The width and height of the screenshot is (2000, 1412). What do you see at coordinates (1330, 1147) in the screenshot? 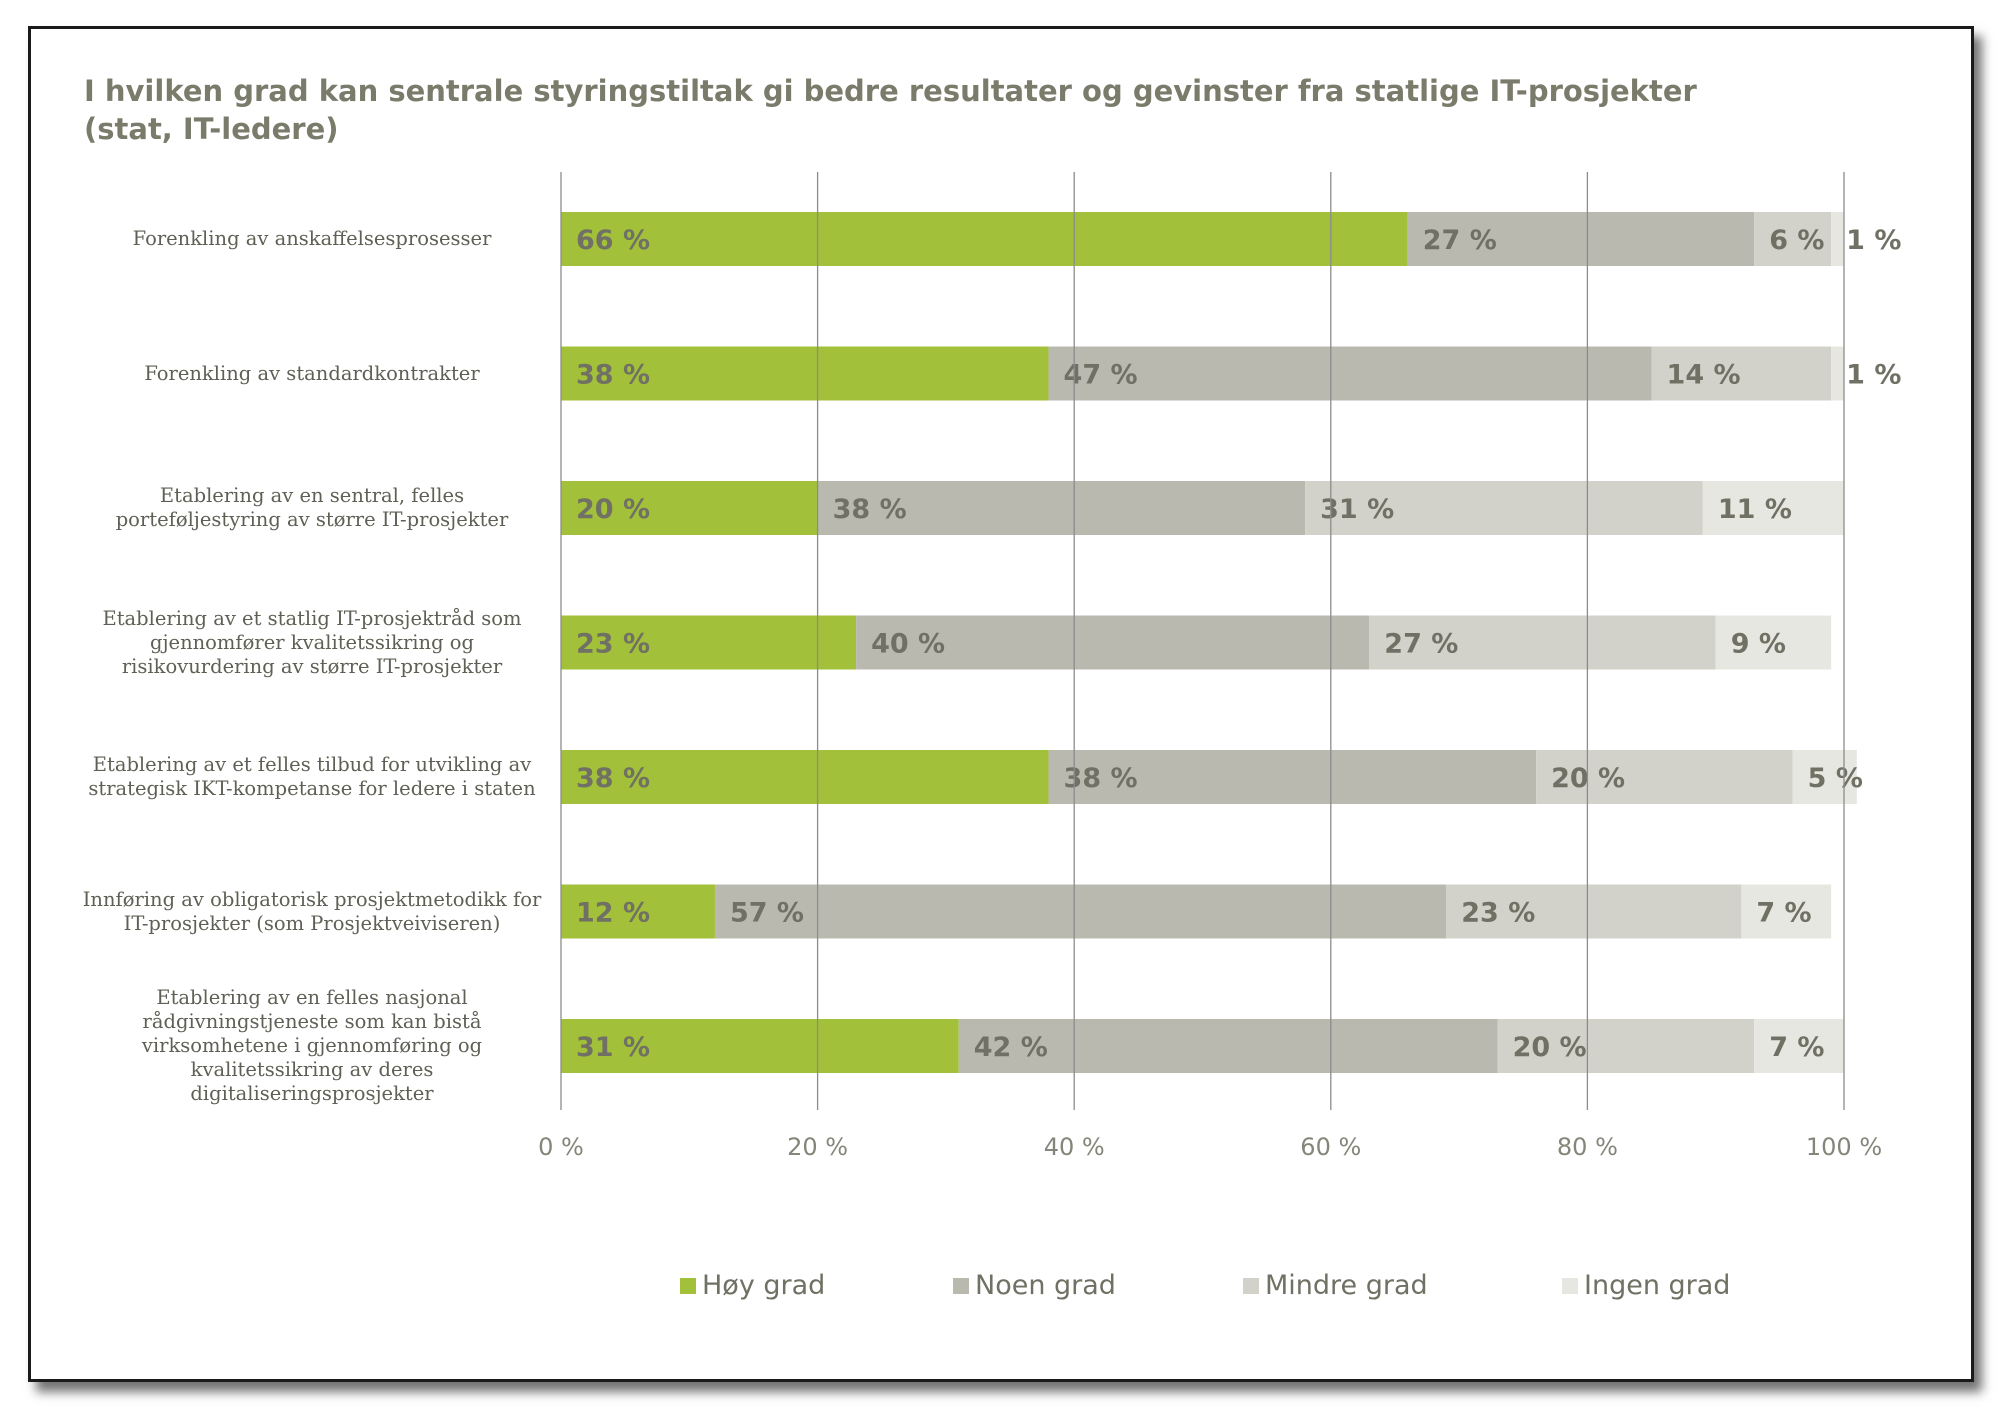
I see `x-tick-label: 60 %` at bounding box center [1330, 1147].